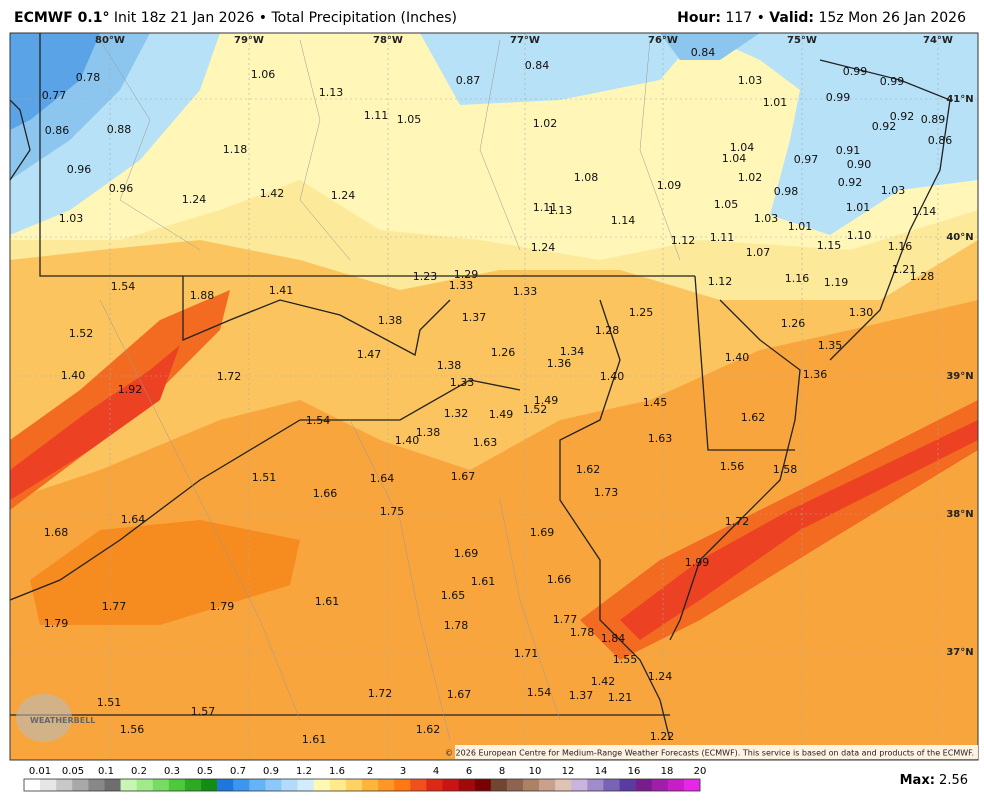  What do you see at coordinates (542, 532) in the screenshot?
I see `point-value: 1.69` at bounding box center [542, 532].